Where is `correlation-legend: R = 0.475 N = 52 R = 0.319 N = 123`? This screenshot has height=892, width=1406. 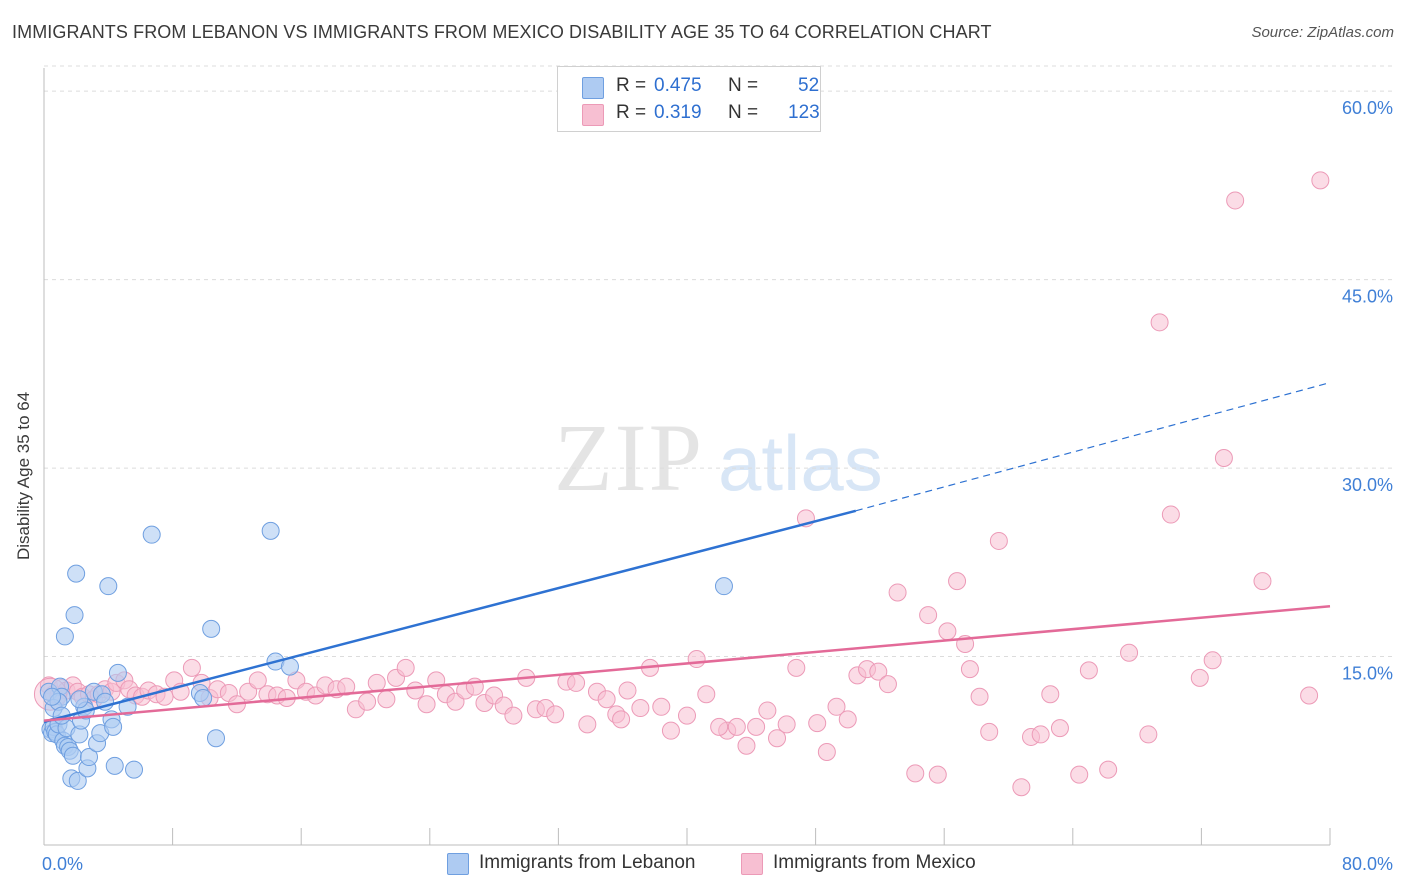 correlation-legend: R = 0.475 N = 52 R = 0.319 N = 123 is located at coordinates (689, 99).